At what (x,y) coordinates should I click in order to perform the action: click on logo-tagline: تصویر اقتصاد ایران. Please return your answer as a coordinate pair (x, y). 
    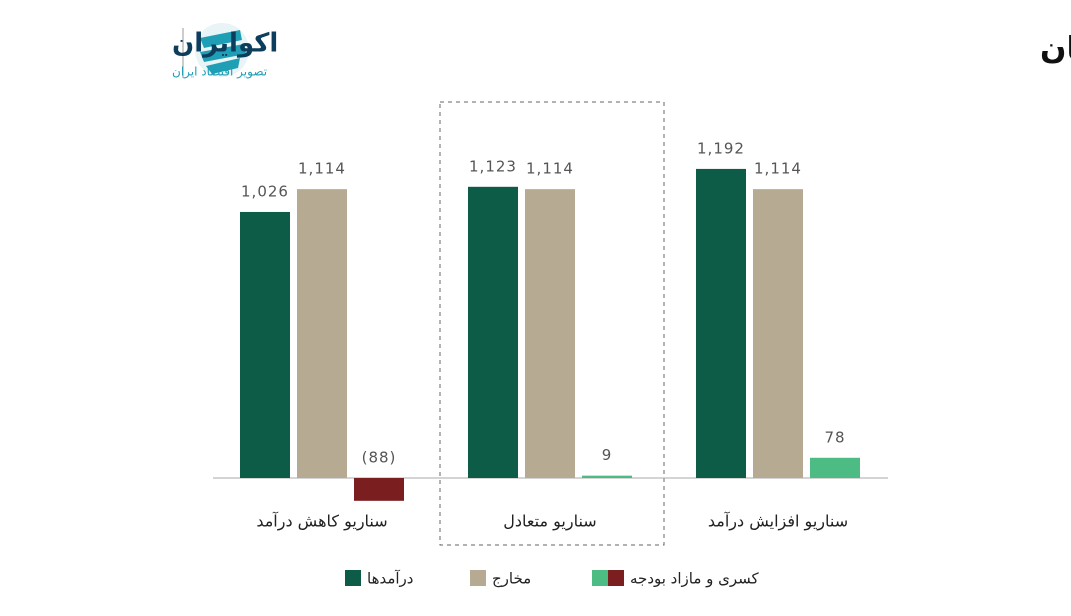
    Looking at the image, I should click on (219, 72).